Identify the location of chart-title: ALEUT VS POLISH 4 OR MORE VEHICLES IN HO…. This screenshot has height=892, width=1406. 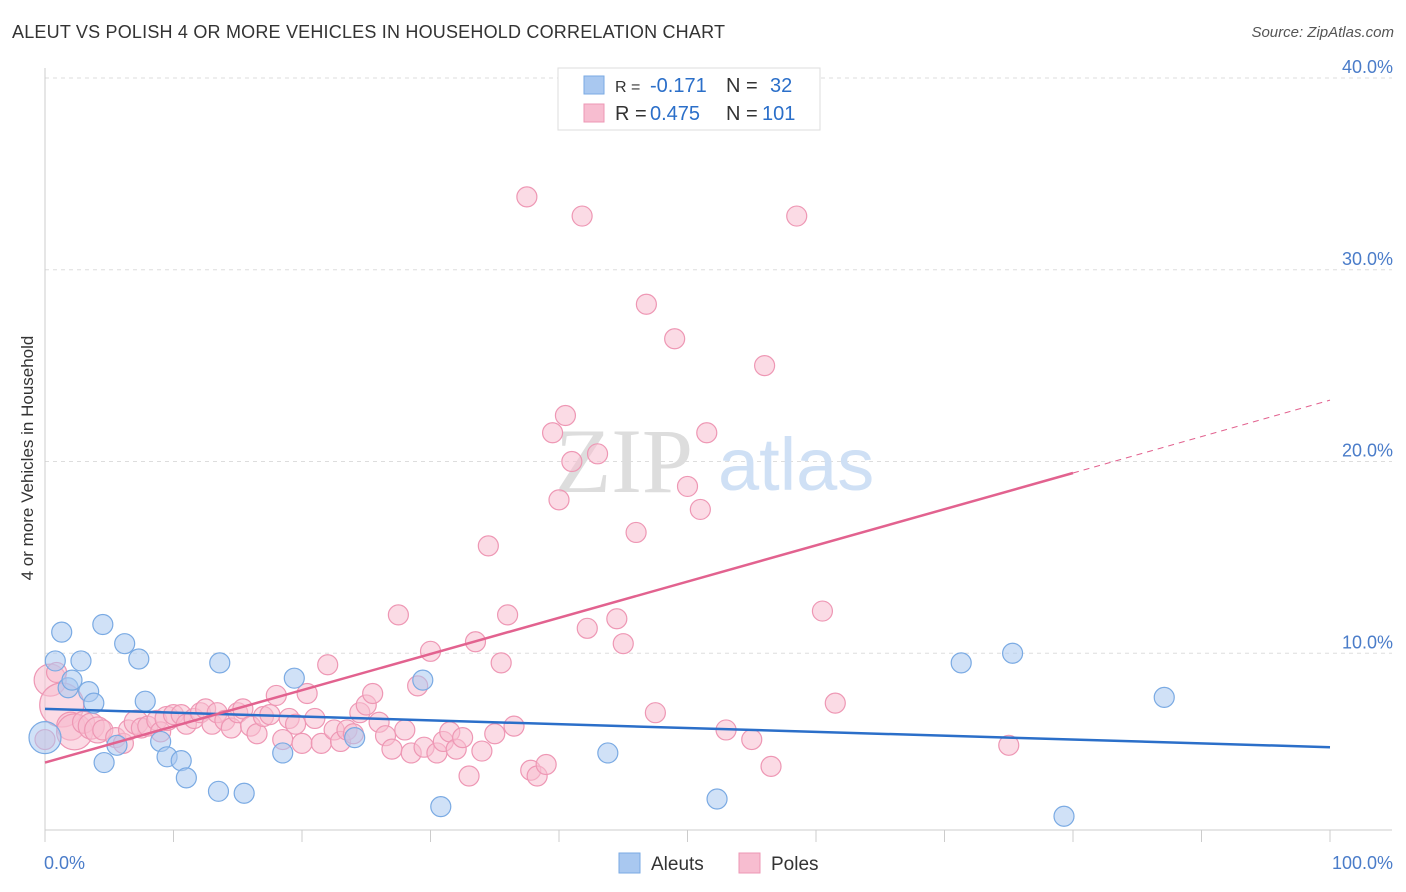
(369, 32).